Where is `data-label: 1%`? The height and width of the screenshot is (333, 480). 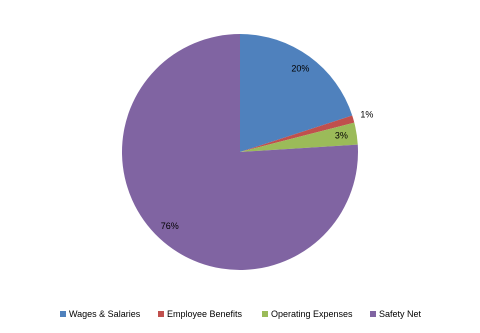
data-label: 1% is located at coordinates (366, 115).